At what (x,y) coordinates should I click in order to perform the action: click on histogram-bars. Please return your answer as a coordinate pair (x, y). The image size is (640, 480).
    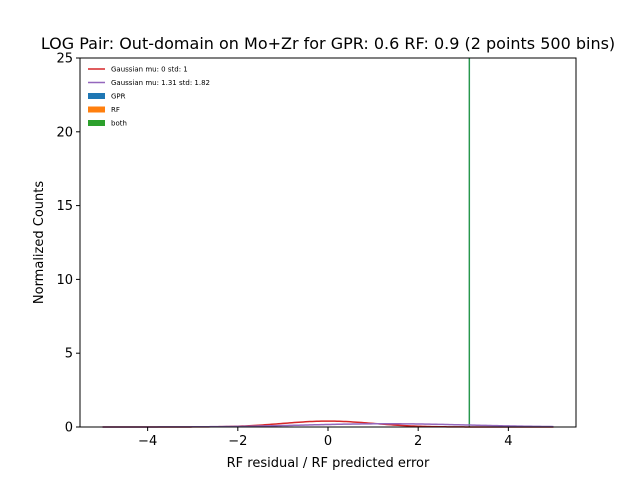
    Looking at the image, I should click on (469, 242).